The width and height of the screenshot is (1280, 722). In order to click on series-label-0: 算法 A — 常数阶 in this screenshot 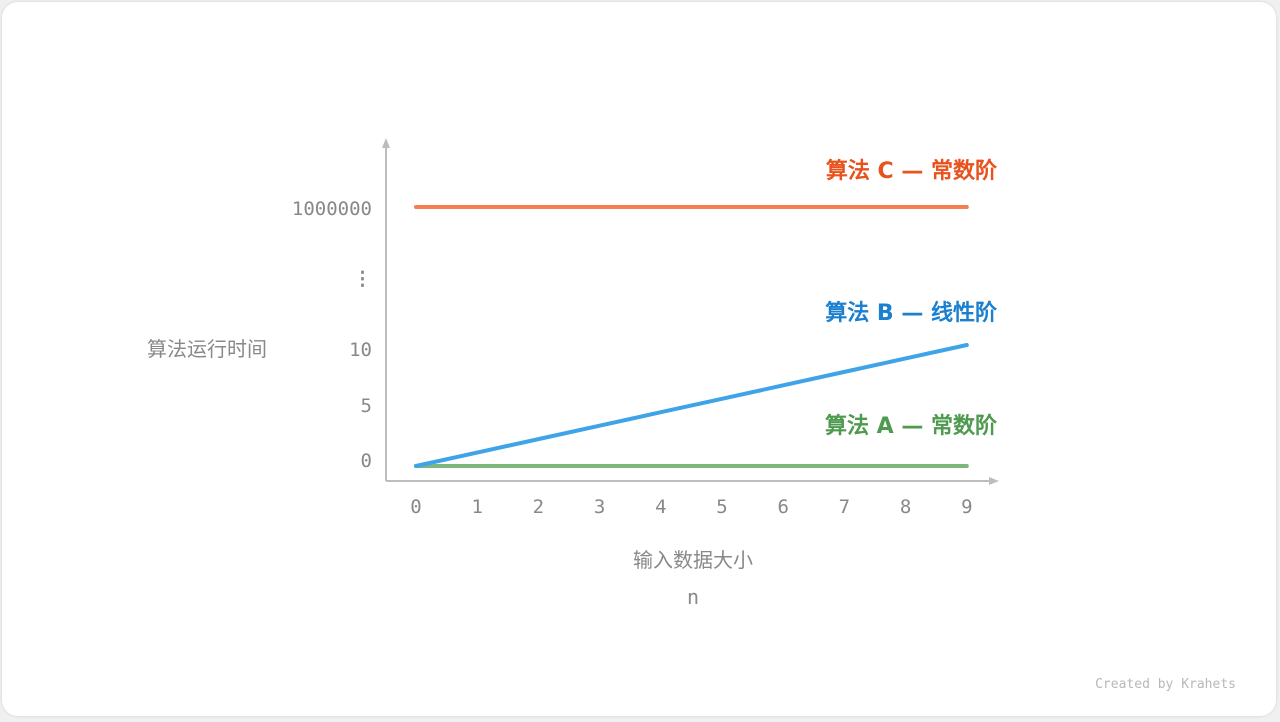, I will do `click(911, 426)`.